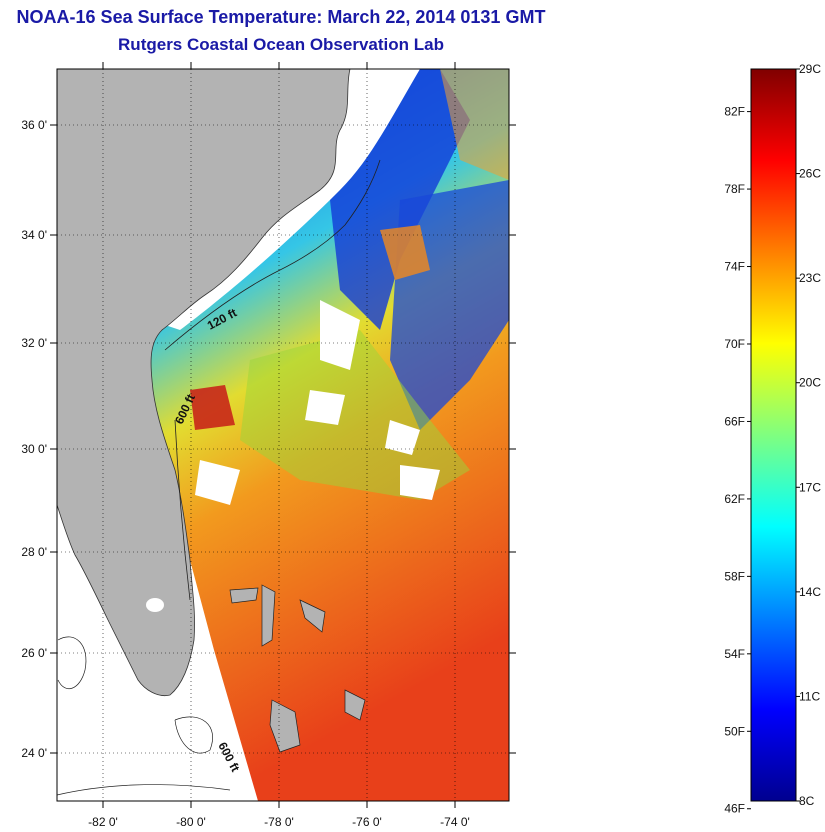 The width and height of the screenshot is (825, 832). I want to click on colorbar, so click(773, 435).